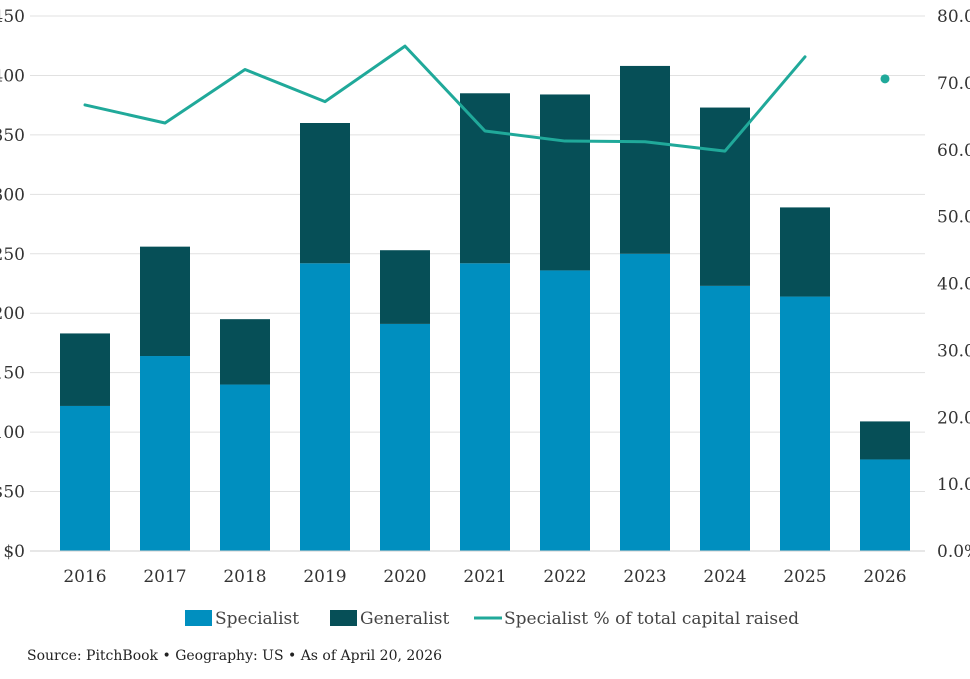  What do you see at coordinates (12, 136) in the screenshot?
I see `left-axis-tick-label: $350` at bounding box center [12, 136].